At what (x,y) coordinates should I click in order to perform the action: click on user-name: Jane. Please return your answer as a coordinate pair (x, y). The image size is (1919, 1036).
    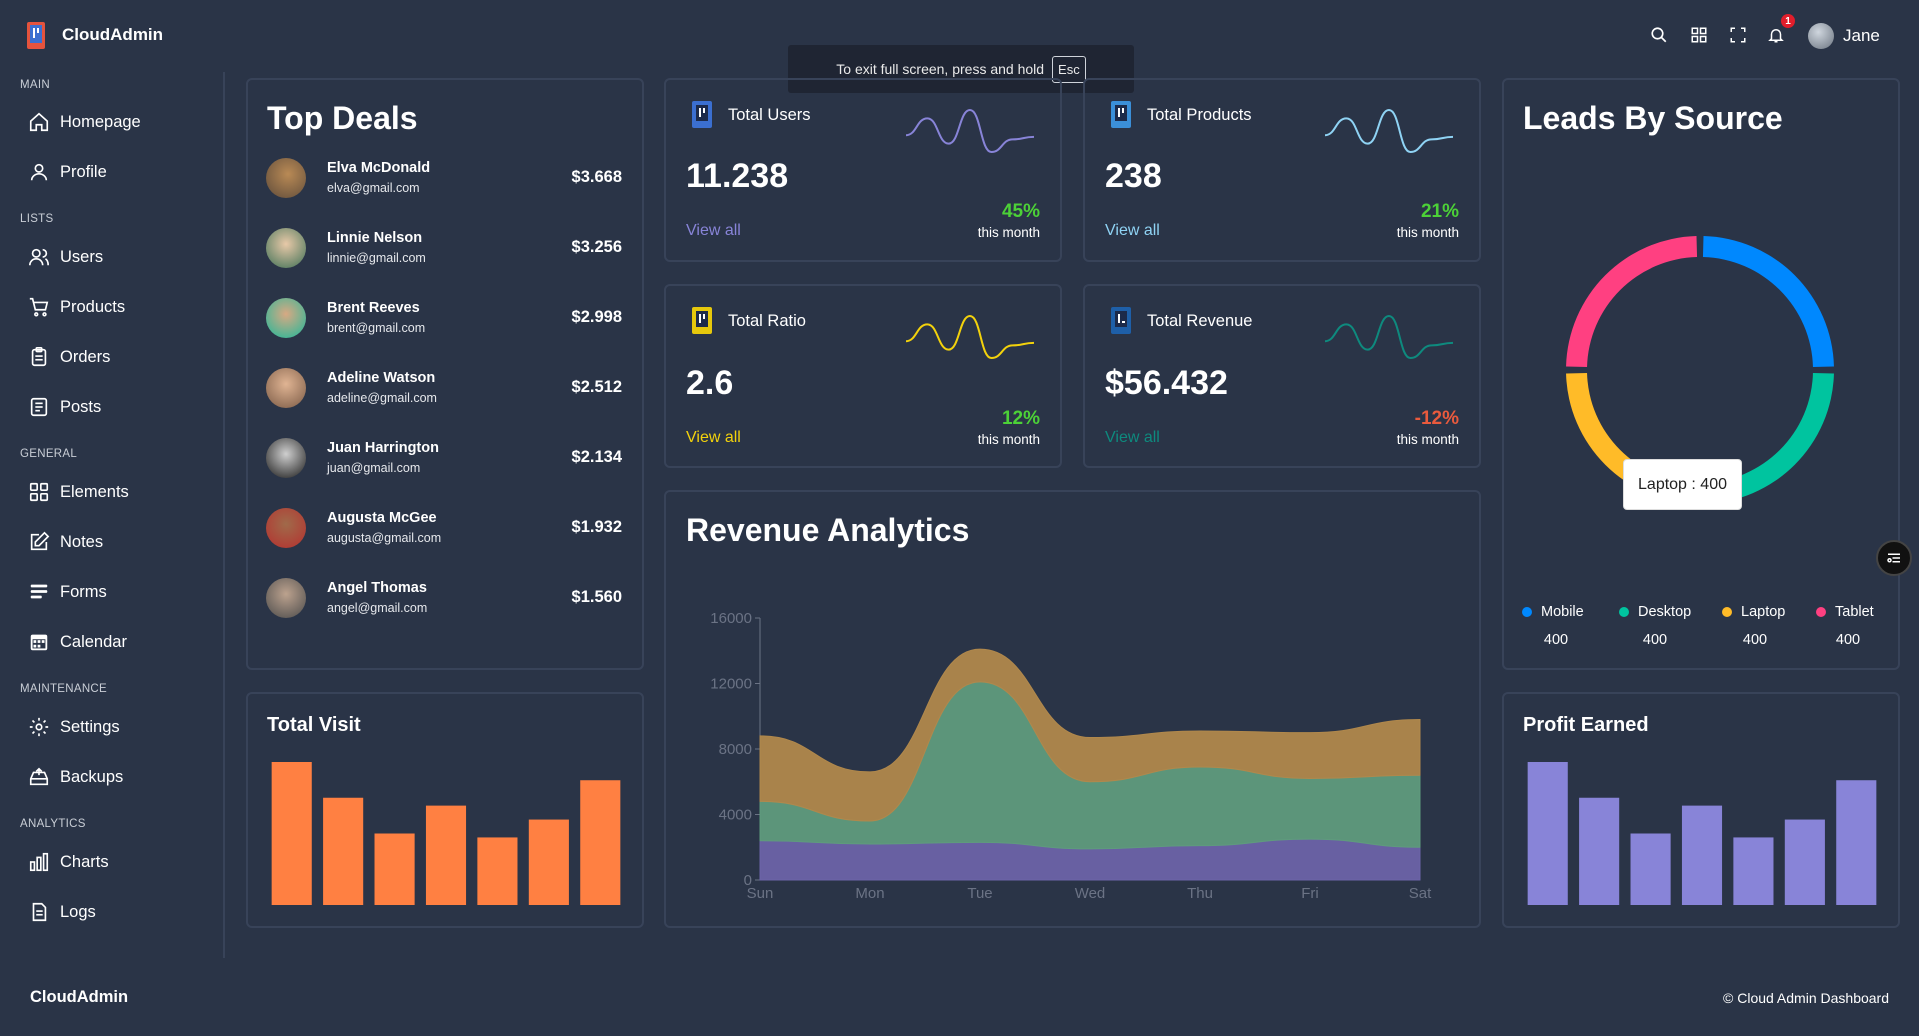
    Looking at the image, I should click on (1861, 35).